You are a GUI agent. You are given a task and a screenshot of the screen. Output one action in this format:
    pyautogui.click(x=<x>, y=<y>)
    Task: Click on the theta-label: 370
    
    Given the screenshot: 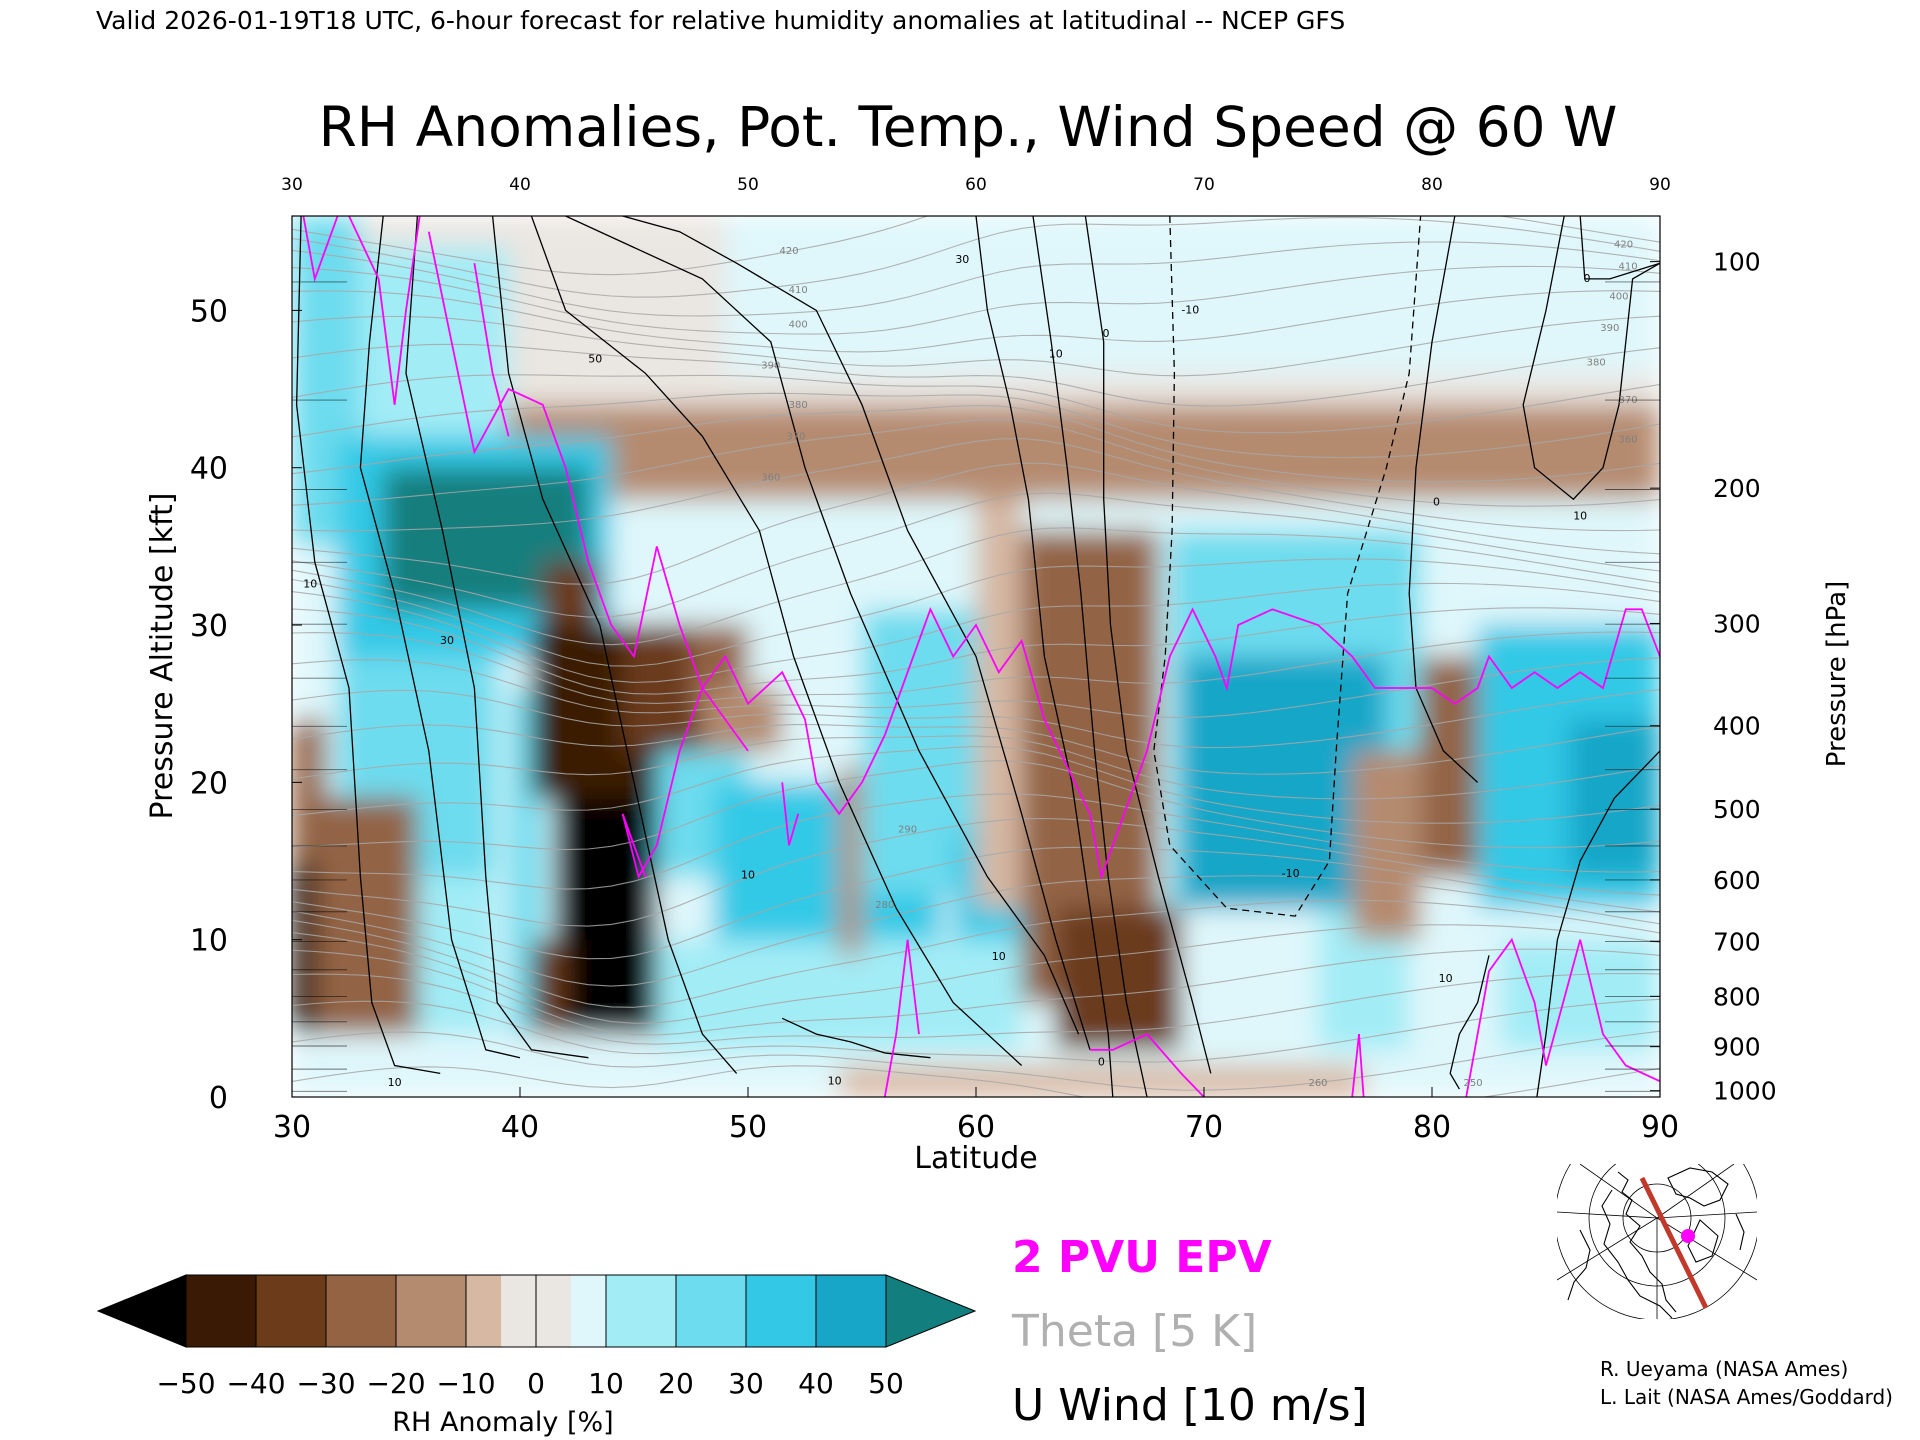 What is the action you would take?
    pyautogui.click(x=795, y=436)
    